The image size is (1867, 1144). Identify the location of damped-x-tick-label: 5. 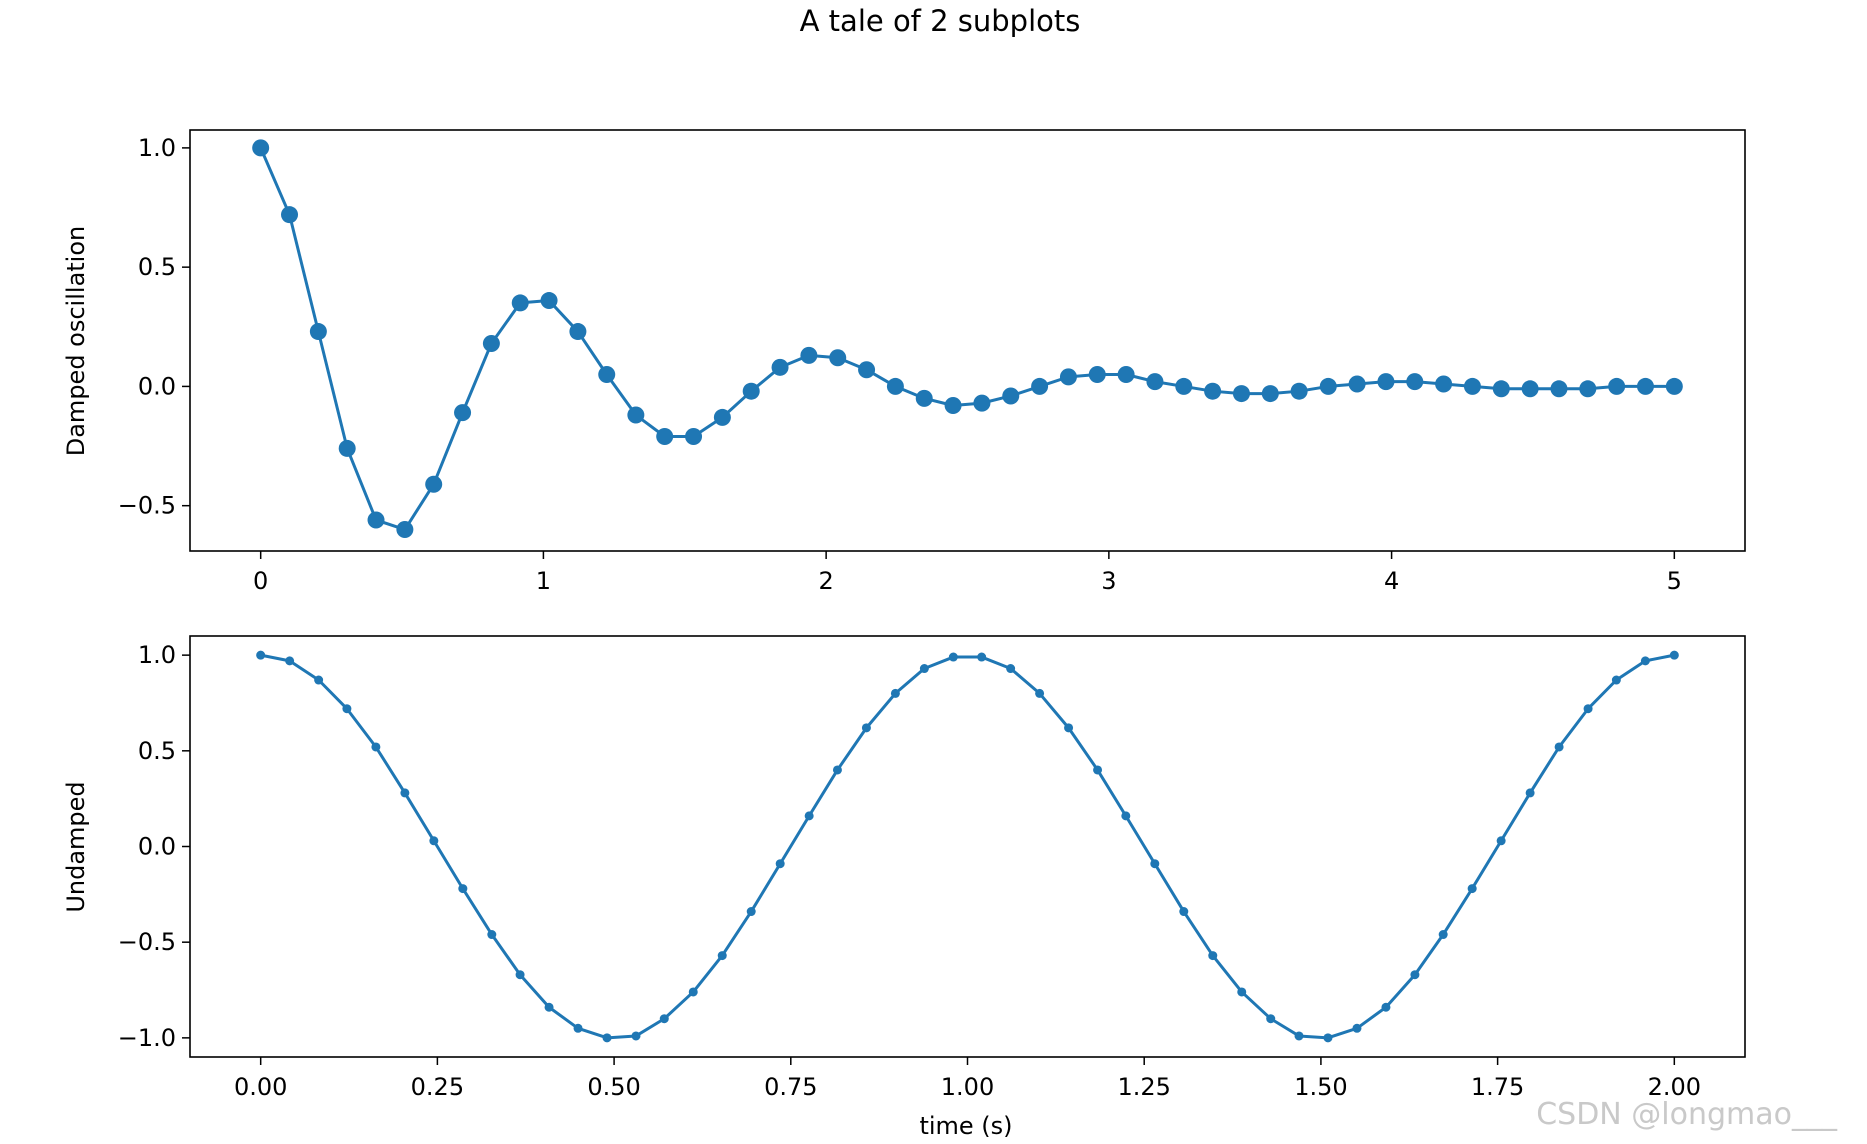
(1674, 581).